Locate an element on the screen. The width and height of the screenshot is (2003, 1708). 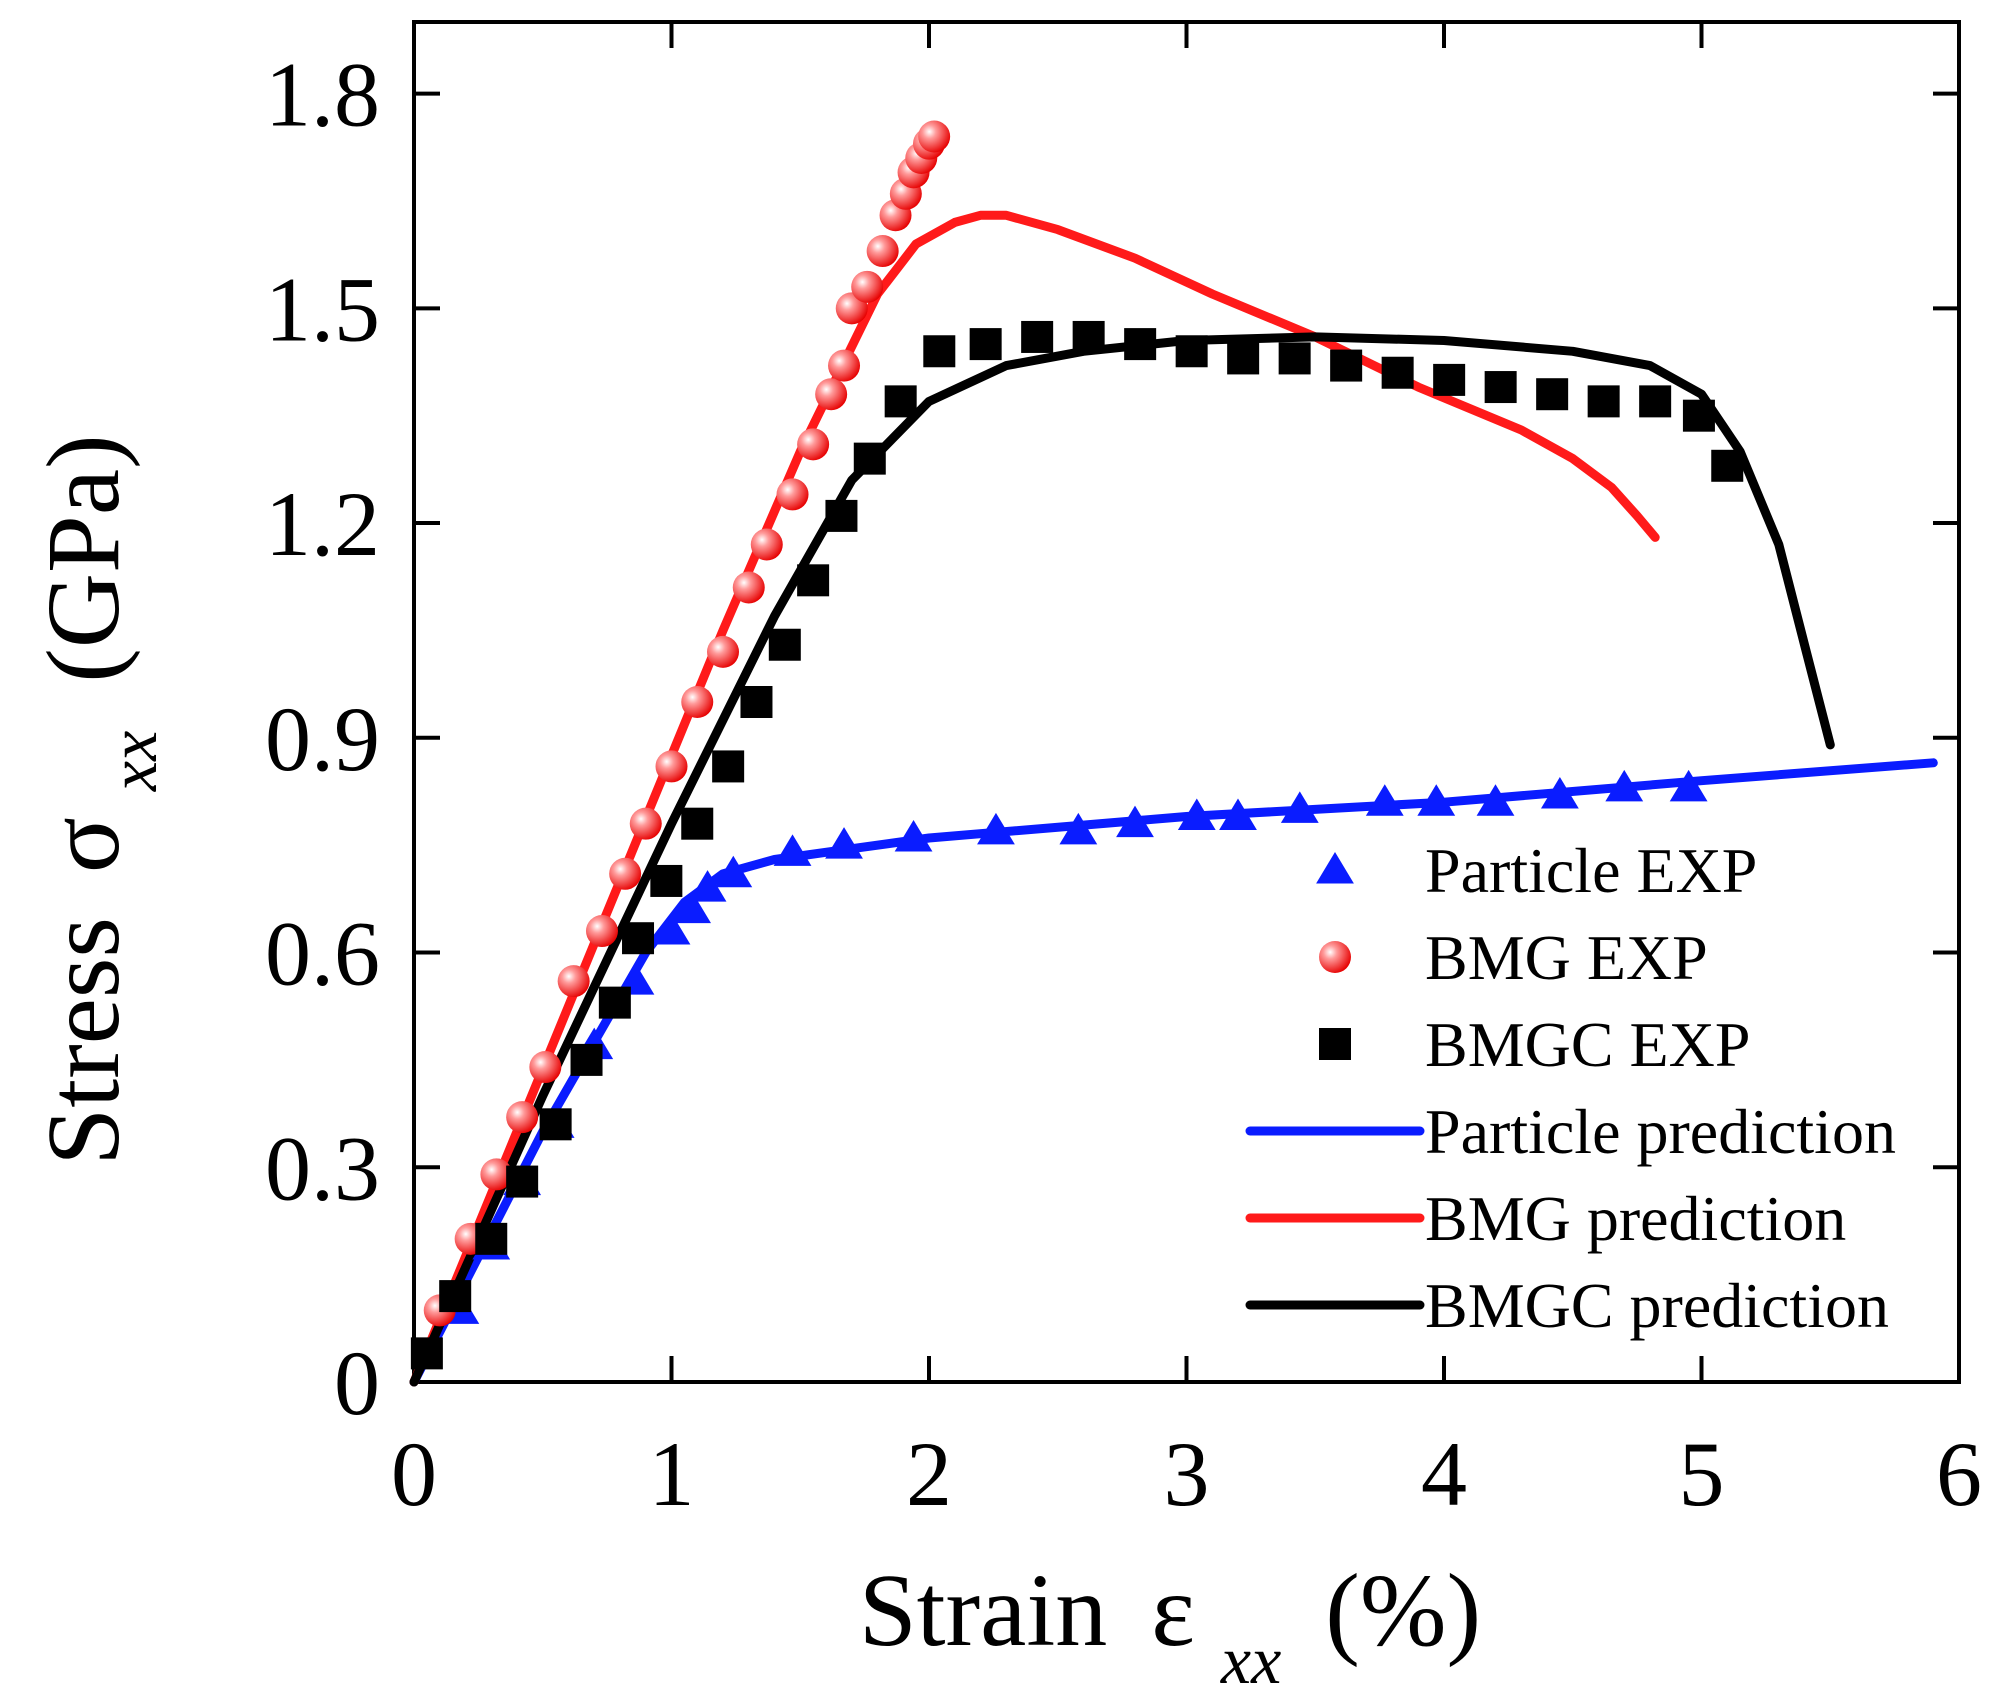
x-tick-label: 6 is located at coordinates (1959, 1474).